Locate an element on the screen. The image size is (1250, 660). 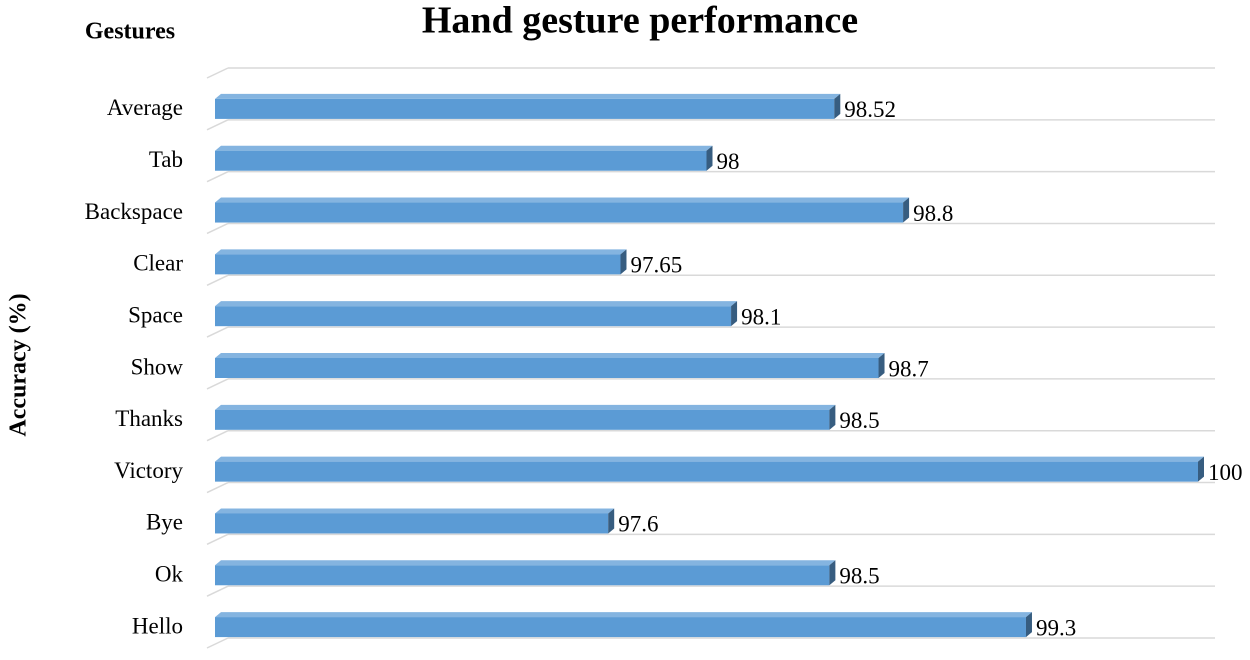
chart-title: Hand gesture performance is located at coordinates (640, 21).